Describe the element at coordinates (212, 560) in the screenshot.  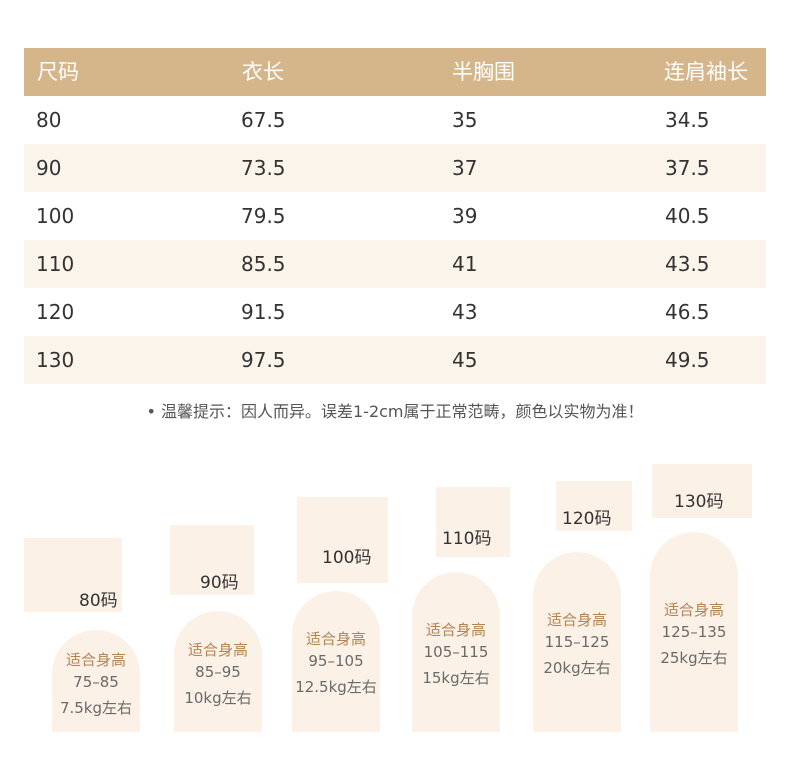
I see `size-tag-90: 90码` at that location.